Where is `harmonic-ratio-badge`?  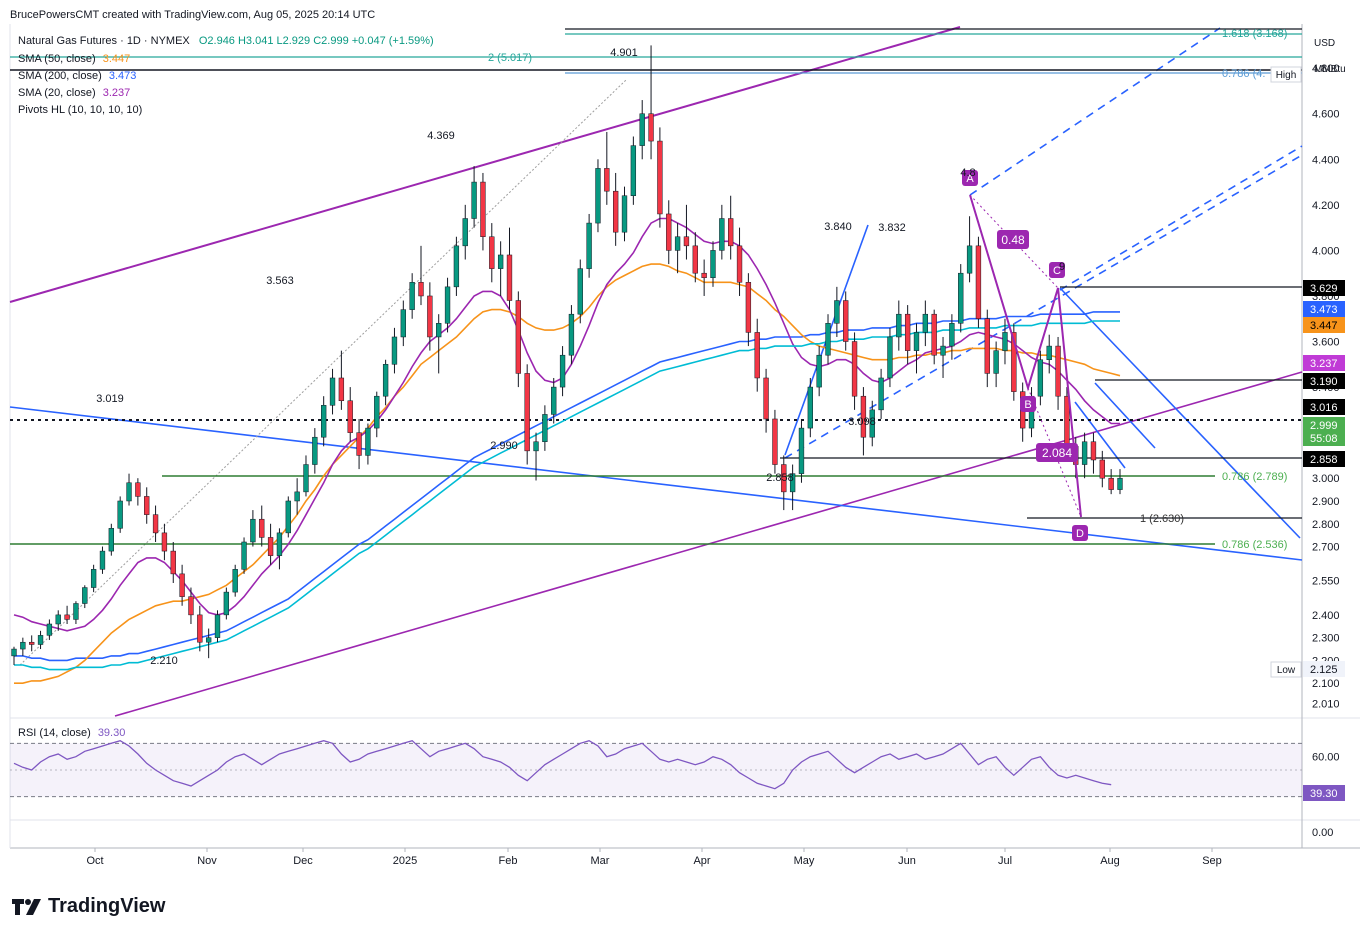 harmonic-ratio-badge is located at coordinates (1013, 239).